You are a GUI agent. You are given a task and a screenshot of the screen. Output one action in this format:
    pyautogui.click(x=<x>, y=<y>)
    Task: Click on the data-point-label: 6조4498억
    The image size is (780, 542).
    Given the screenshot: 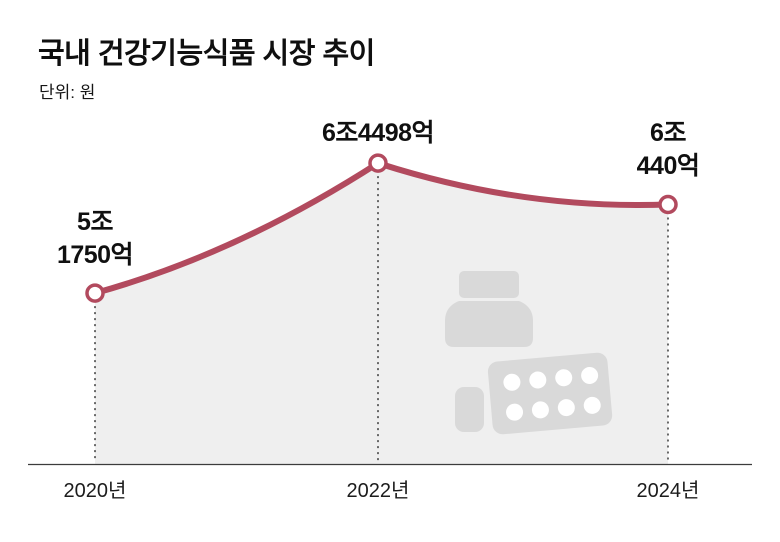 What is the action you would take?
    pyautogui.click(x=378, y=133)
    